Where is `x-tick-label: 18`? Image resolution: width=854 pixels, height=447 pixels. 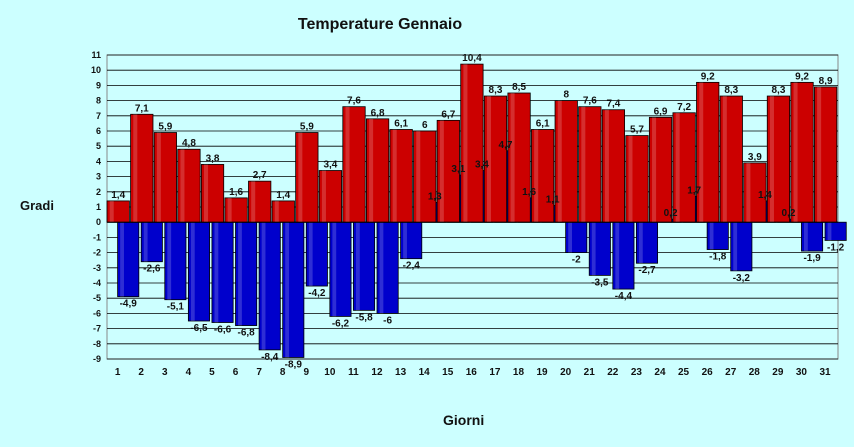 x-tick-label: 18 is located at coordinates (519, 372).